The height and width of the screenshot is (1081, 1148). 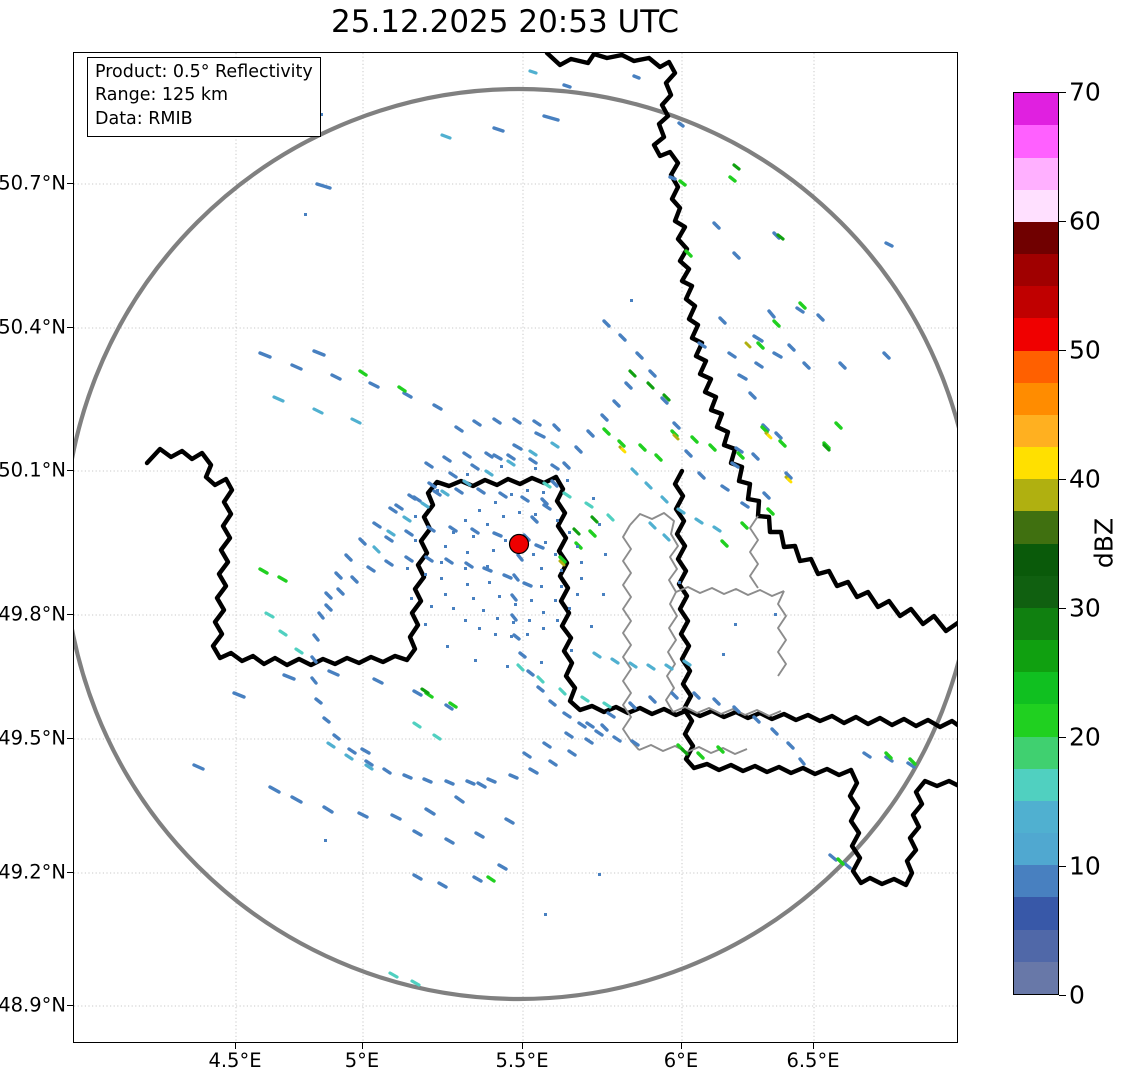 What do you see at coordinates (33, 183) in the screenshot?
I see `y-axis-label: 50.7°N` at bounding box center [33, 183].